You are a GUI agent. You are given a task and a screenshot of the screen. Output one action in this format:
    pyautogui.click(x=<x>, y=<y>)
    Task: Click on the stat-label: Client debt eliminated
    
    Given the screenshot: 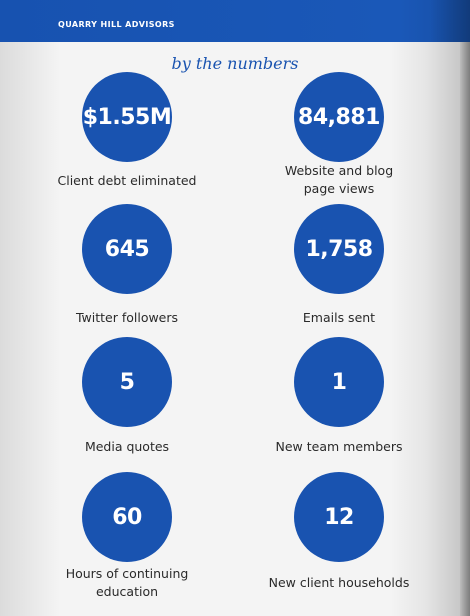 What is the action you would take?
    pyautogui.click(x=127, y=180)
    